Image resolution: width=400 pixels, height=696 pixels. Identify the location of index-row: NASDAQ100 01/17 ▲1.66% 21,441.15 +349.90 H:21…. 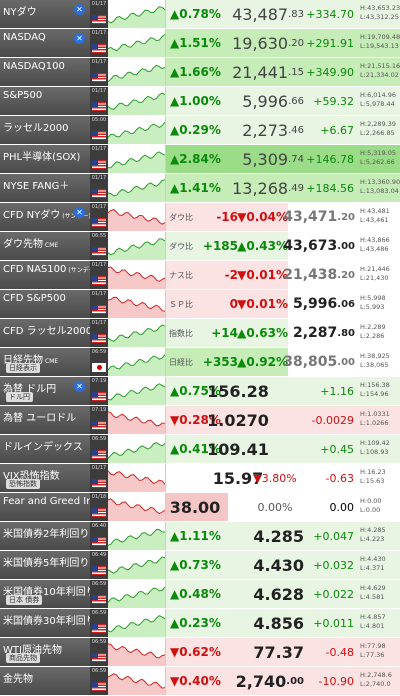
(200, 72).